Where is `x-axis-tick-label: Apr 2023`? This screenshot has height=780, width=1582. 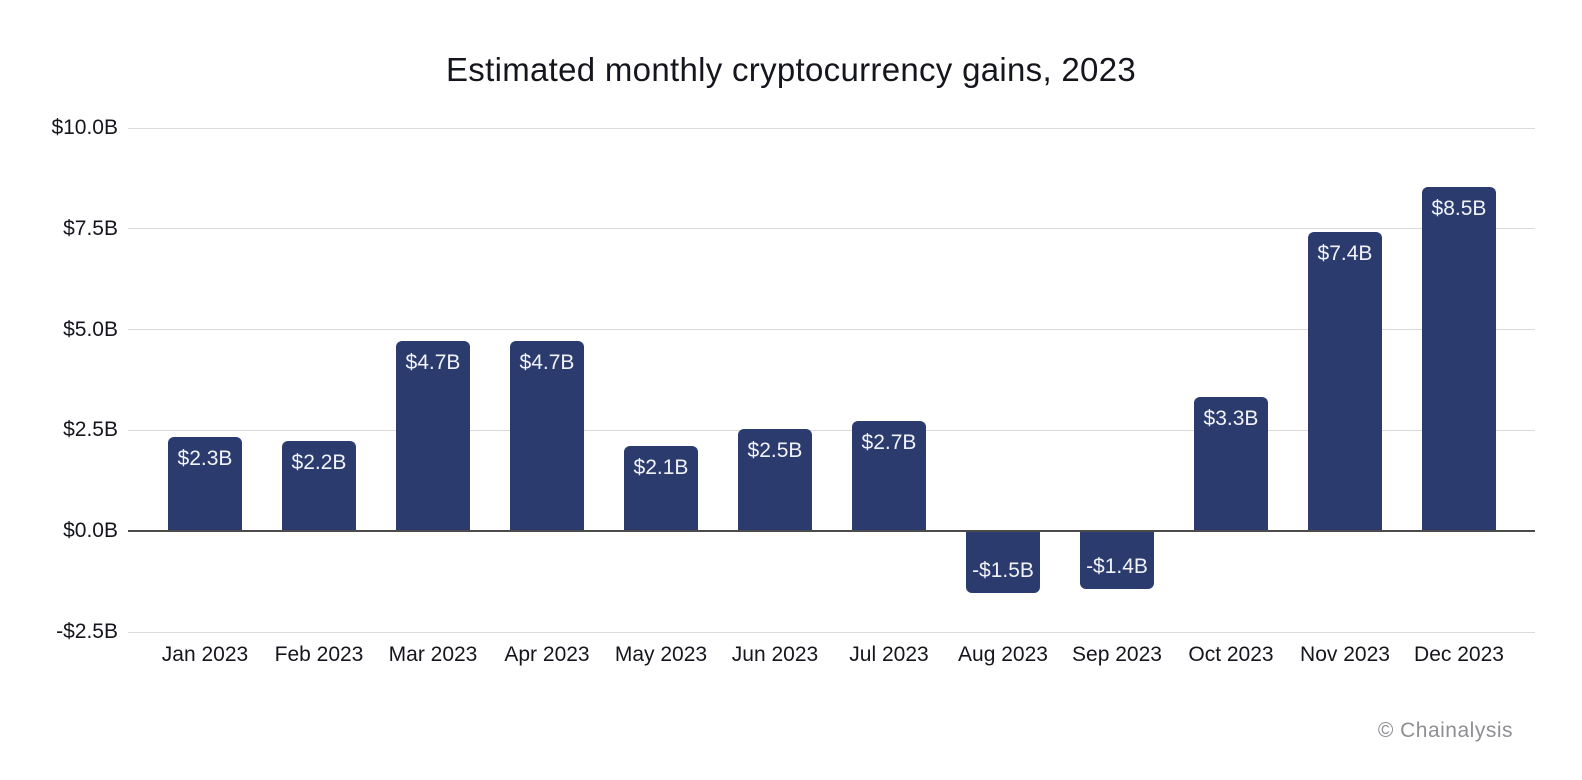 x-axis-tick-label: Apr 2023 is located at coordinates (547, 654).